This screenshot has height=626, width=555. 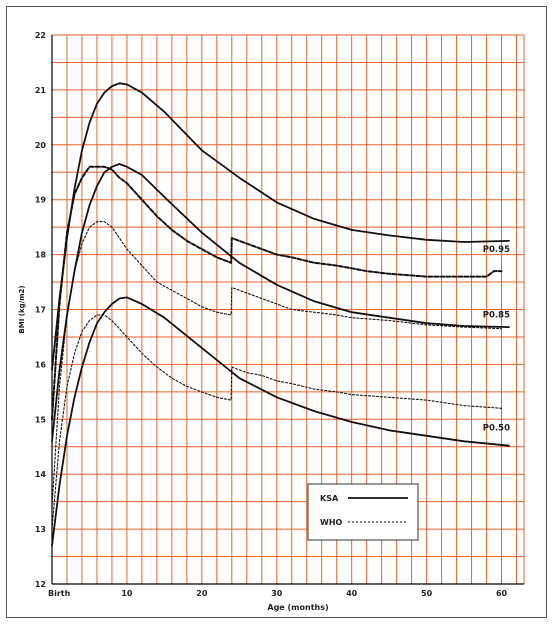 What do you see at coordinates (40, 310) in the screenshot?
I see `y-tick-label: 17` at bounding box center [40, 310].